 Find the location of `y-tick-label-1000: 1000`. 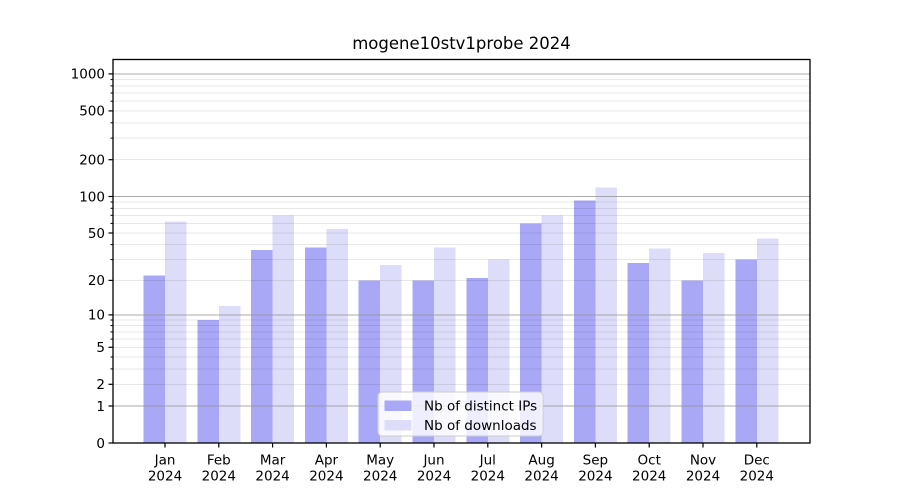

y-tick-label-1000: 1000 is located at coordinates (88, 75).